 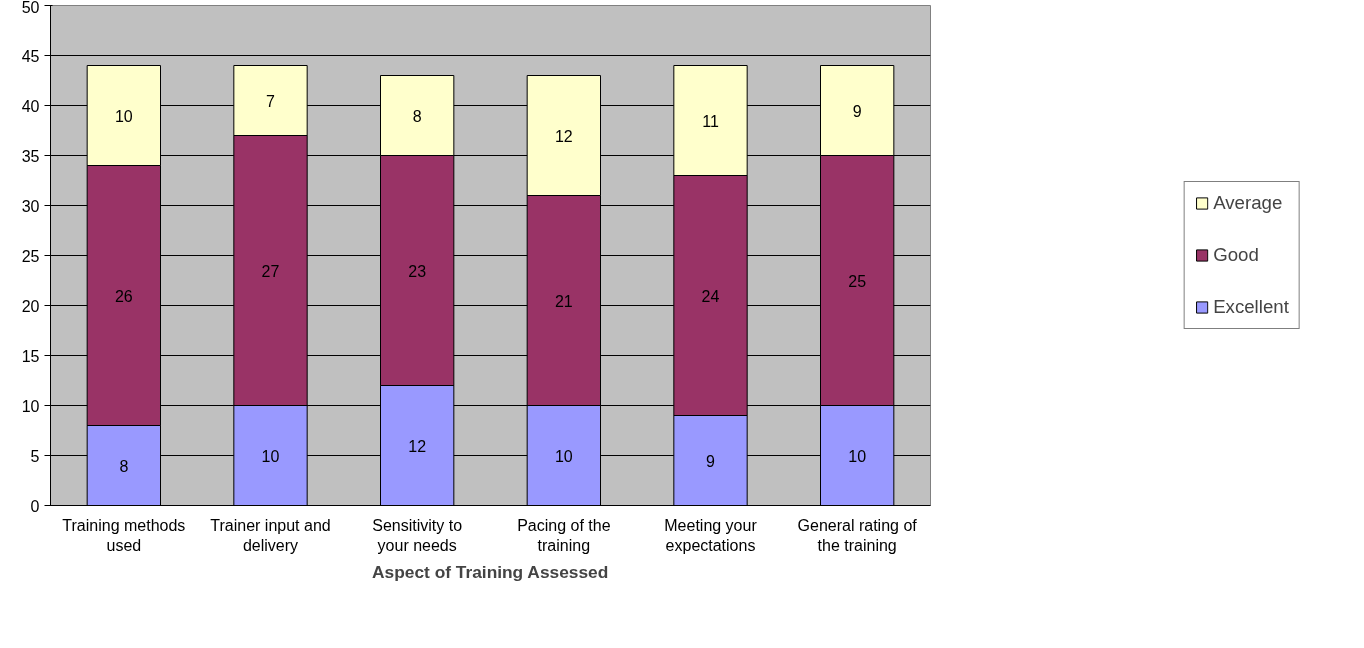 I want to click on data-label: 11, so click(x=710, y=121).